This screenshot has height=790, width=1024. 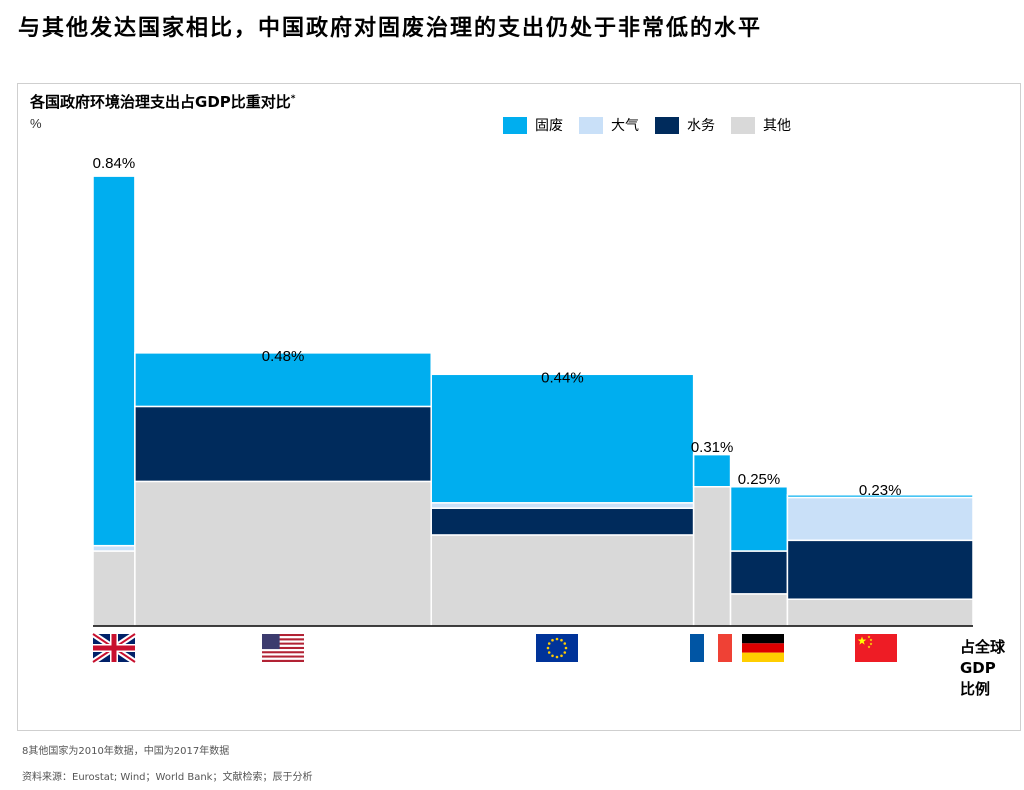 What do you see at coordinates (712, 447) in the screenshot?
I see `total-label-3: 0.31%` at bounding box center [712, 447].